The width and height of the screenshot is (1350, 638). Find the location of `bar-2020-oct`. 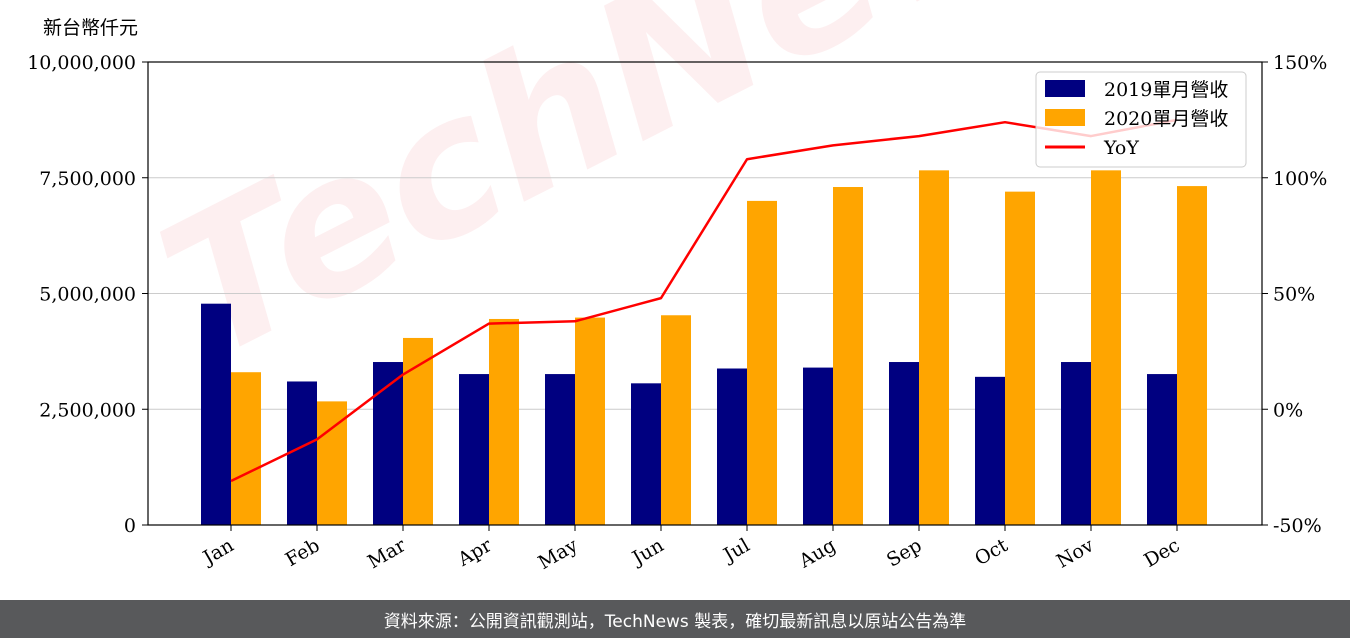

bar-2020-oct is located at coordinates (1020, 358).